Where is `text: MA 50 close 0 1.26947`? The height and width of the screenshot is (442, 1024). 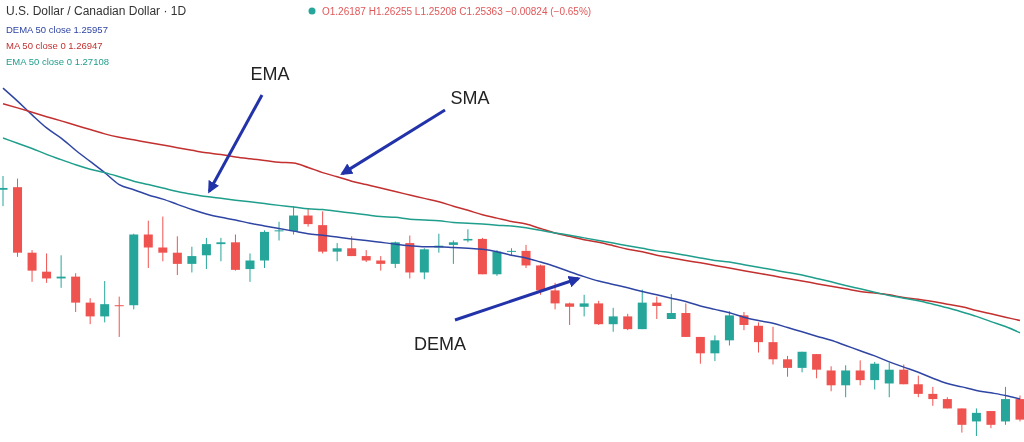
text: MA 50 close 0 1.26947 is located at coordinates (54, 45).